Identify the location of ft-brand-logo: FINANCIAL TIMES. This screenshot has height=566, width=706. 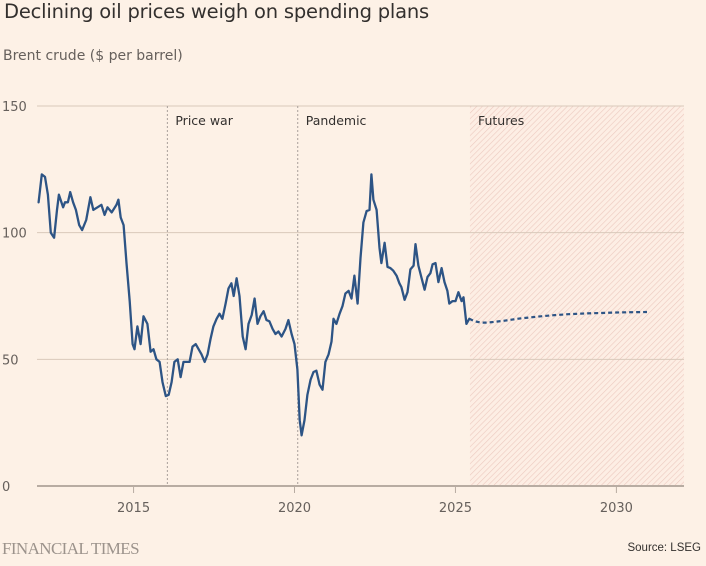
(71, 548).